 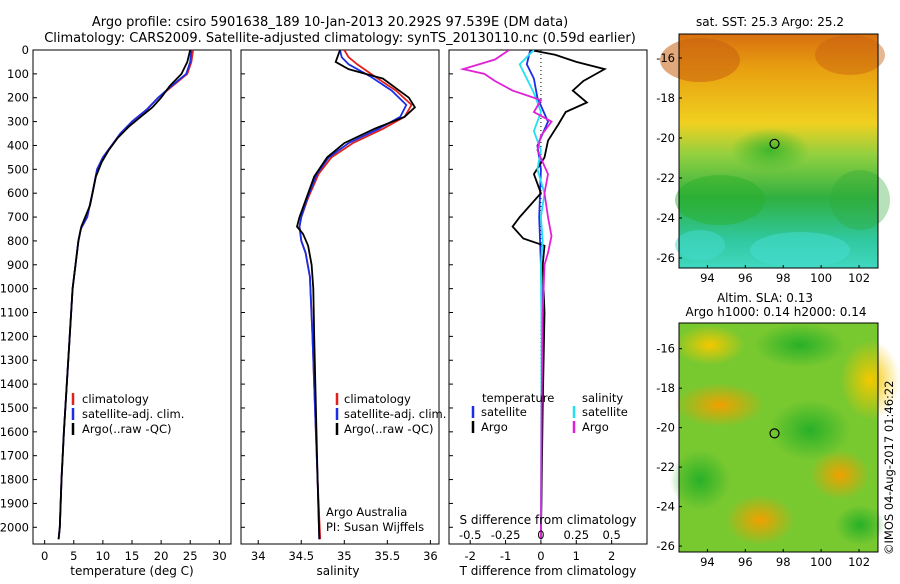 I want to click on sla-map-image, so click(x=785, y=437).